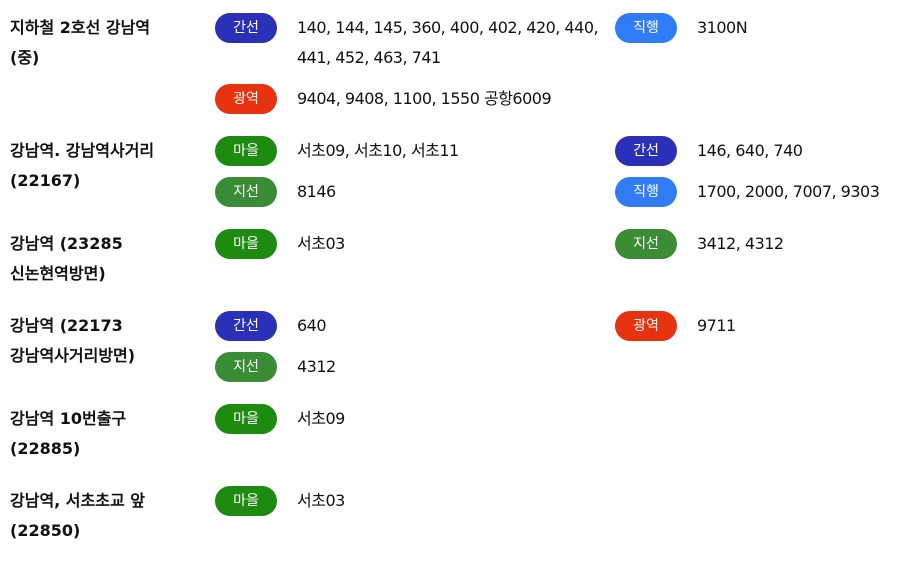 This screenshot has height=570, width=908. What do you see at coordinates (424, 98) in the screenshot?
I see `route-numbers: 9404, 9408, 1100, 1550 공항6009` at bounding box center [424, 98].